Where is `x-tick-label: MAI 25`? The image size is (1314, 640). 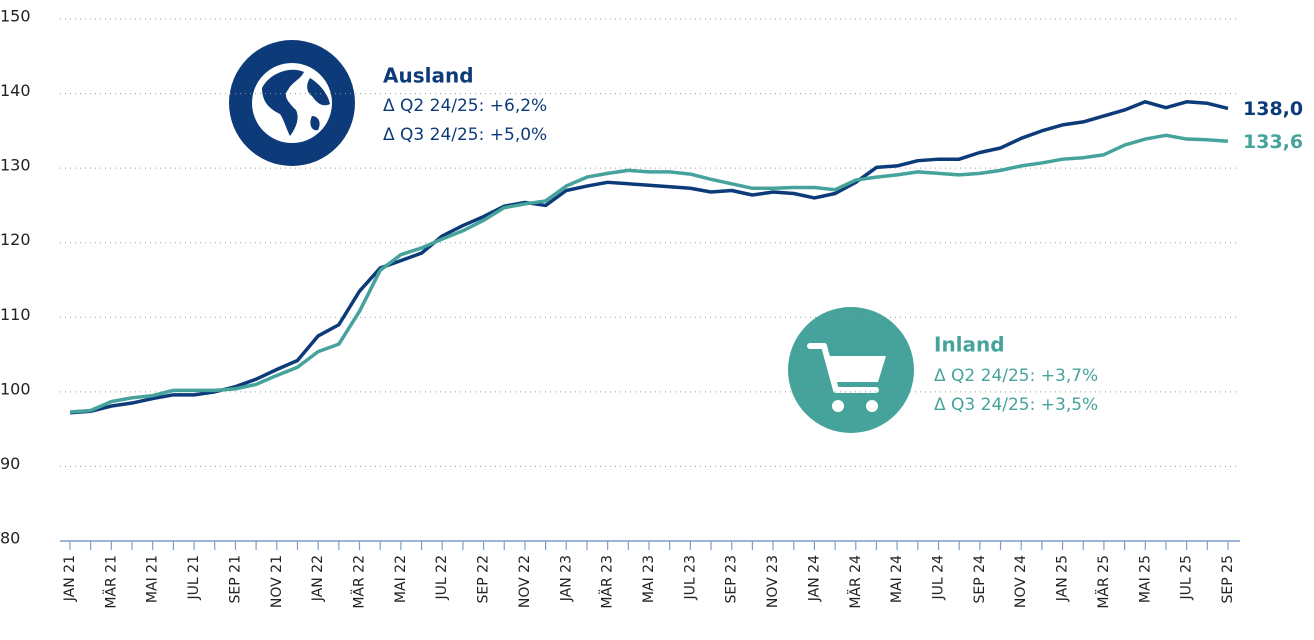
x-tick-label: MAI 25 is located at coordinates (1145, 579).